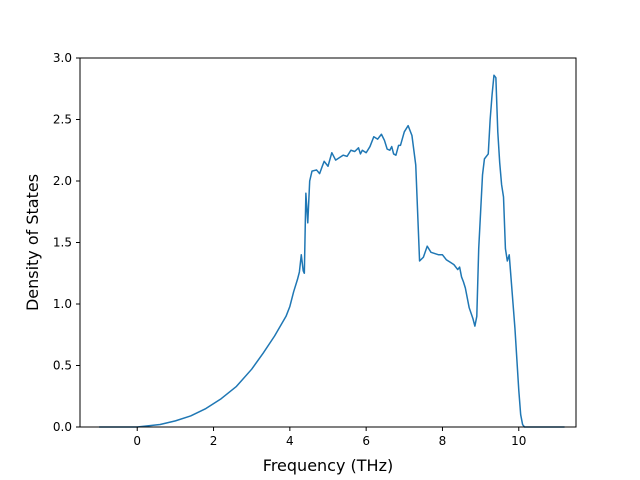 The width and height of the screenshot is (640, 480). I want to click on x-tick-label: 2, so click(214, 441).